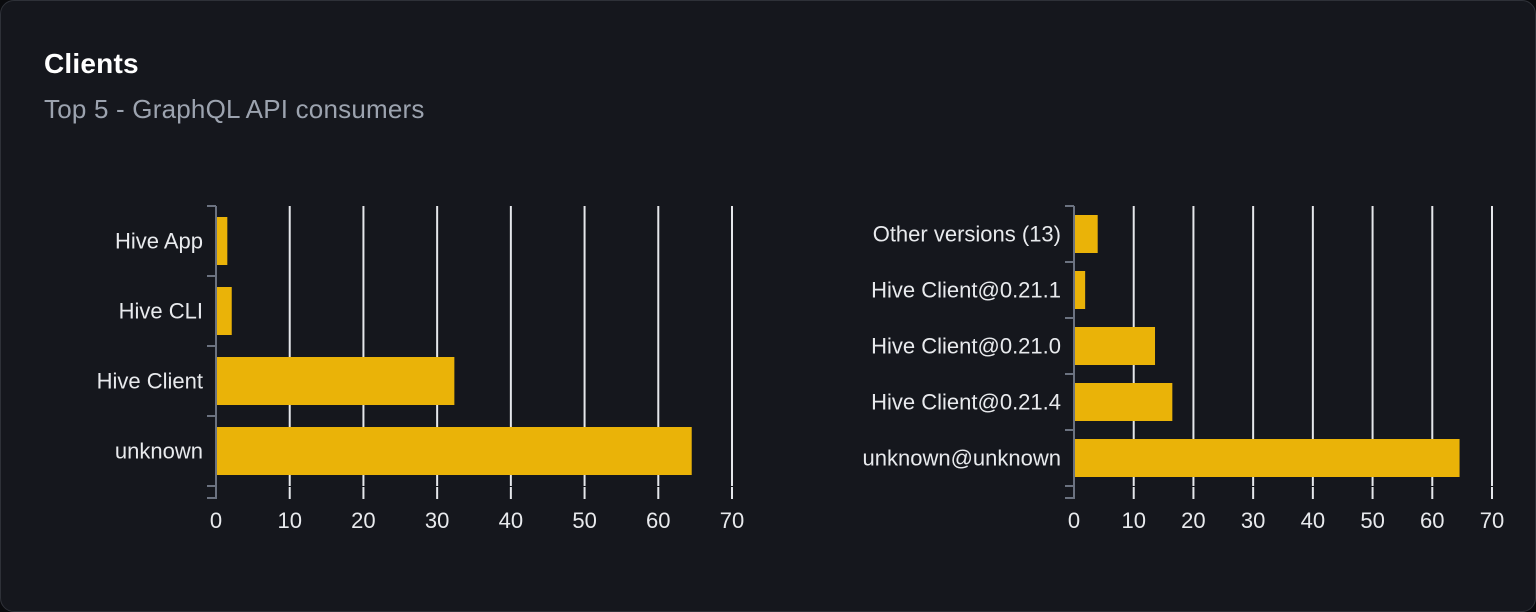  What do you see at coordinates (967, 234) in the screenshot?
I see `category-label: Other versions (13)` at bounding box center [967, 234].